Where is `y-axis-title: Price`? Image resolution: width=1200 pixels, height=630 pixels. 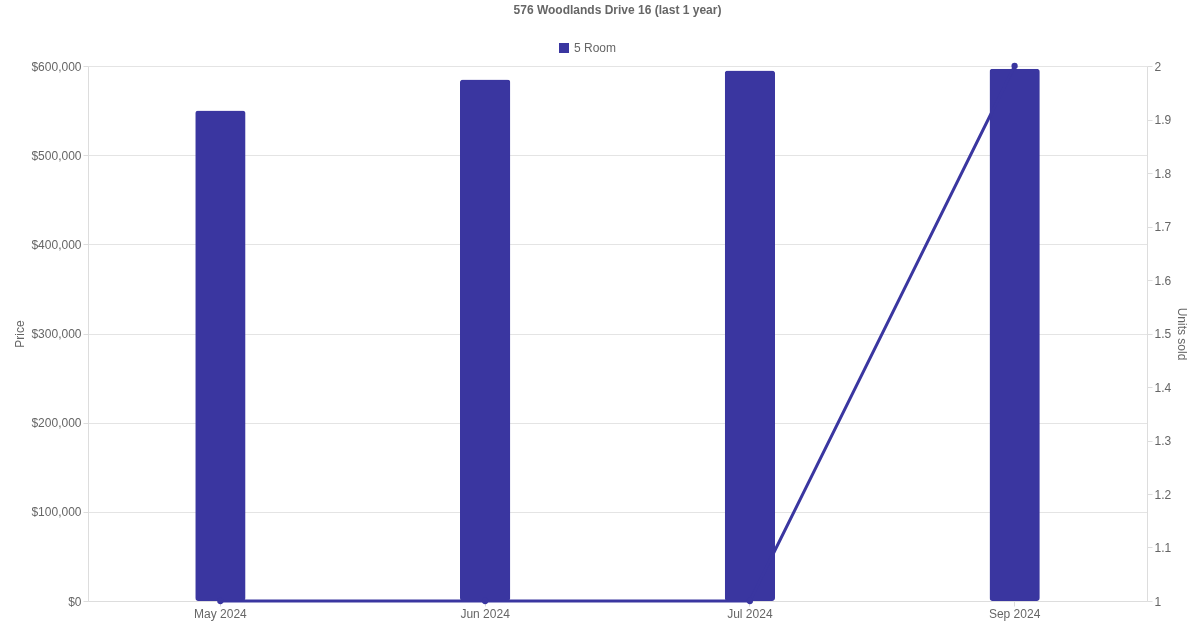
y-axis-title: Price is located at coordinates (20, 334).